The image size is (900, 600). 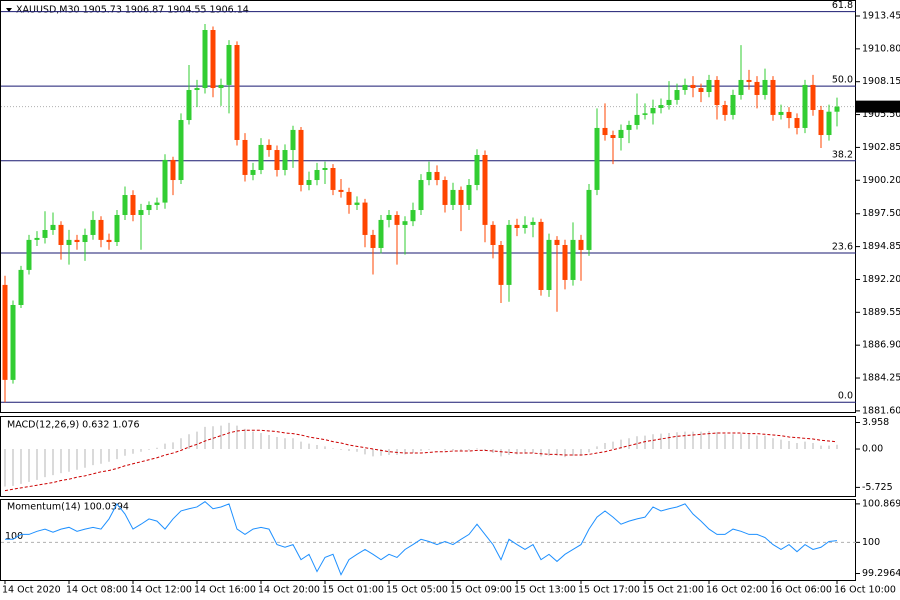 I want to click on y-tick-label: 1889.55, so click(x=881, y=312).